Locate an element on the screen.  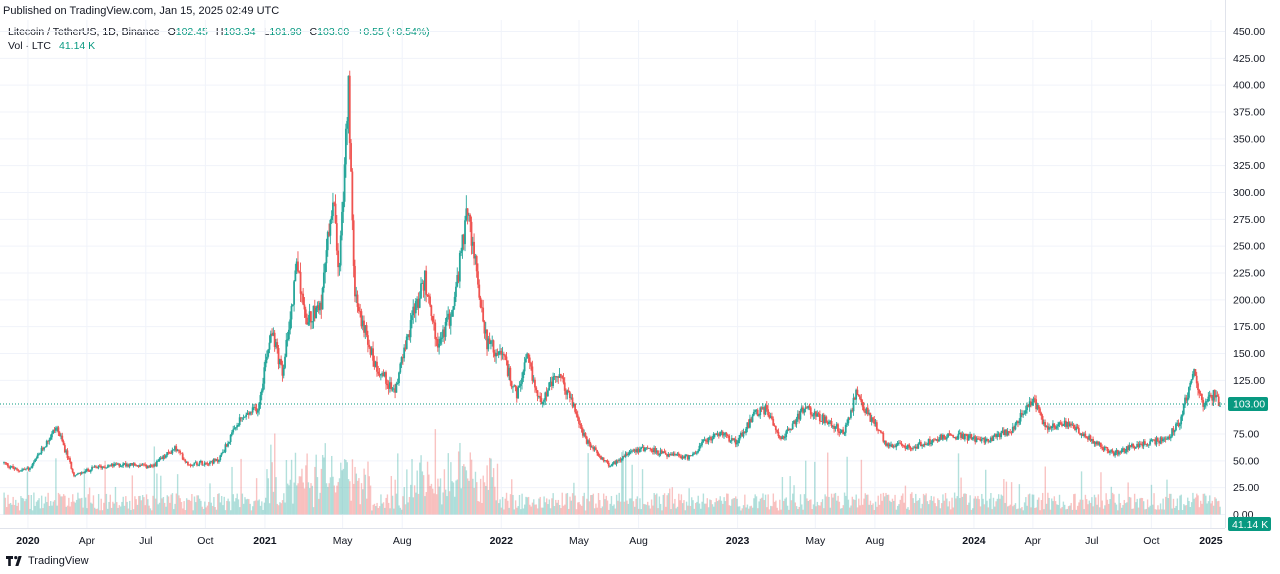
y-tick-label: 400.00 is located at coordinates (1249, 86).